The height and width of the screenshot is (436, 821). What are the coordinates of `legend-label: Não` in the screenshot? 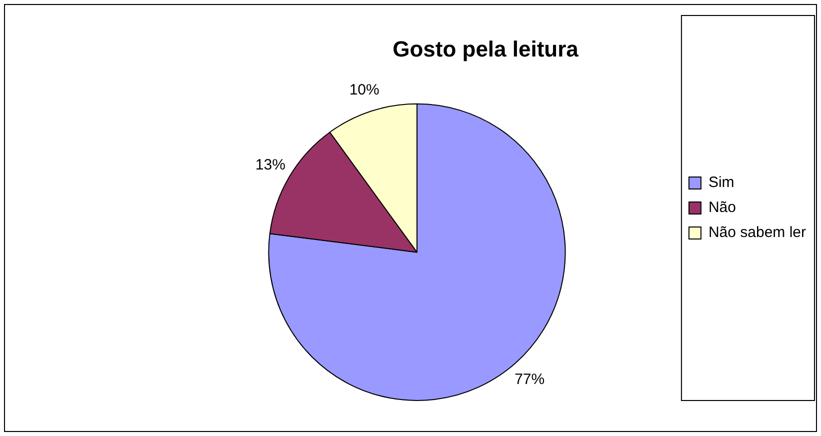 It's located at (722, 207).